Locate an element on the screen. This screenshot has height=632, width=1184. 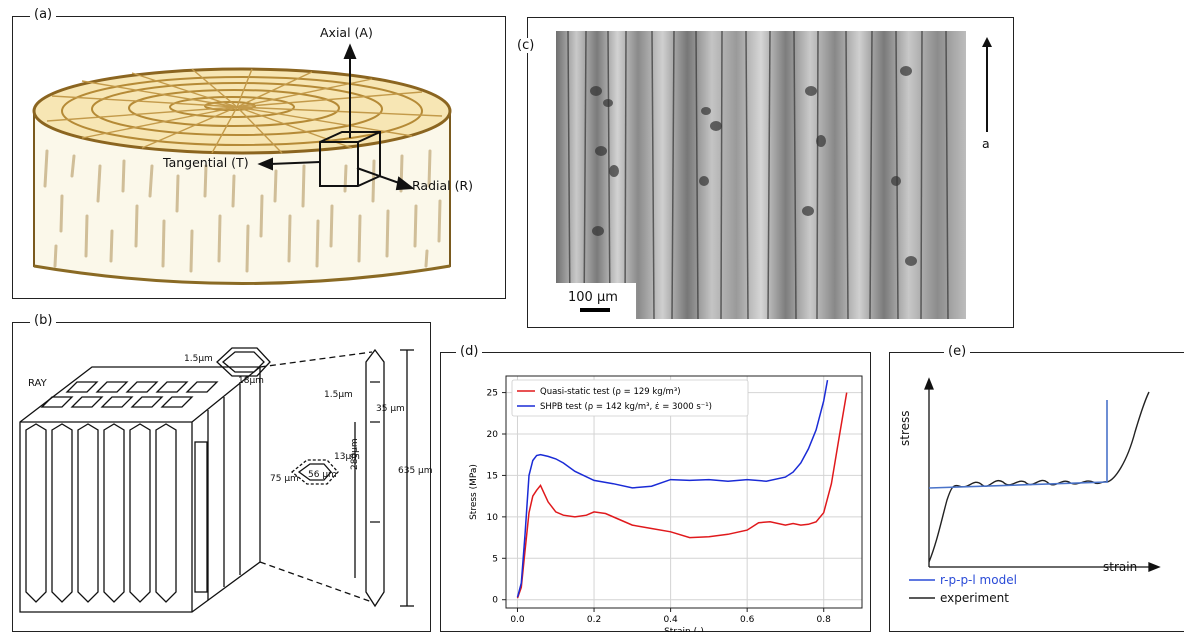
legend-label-2: SHPB test (ρ = 142 kg/m³, ε̇ = 3000 s⁻¹) is located at coordinates (626, 407).